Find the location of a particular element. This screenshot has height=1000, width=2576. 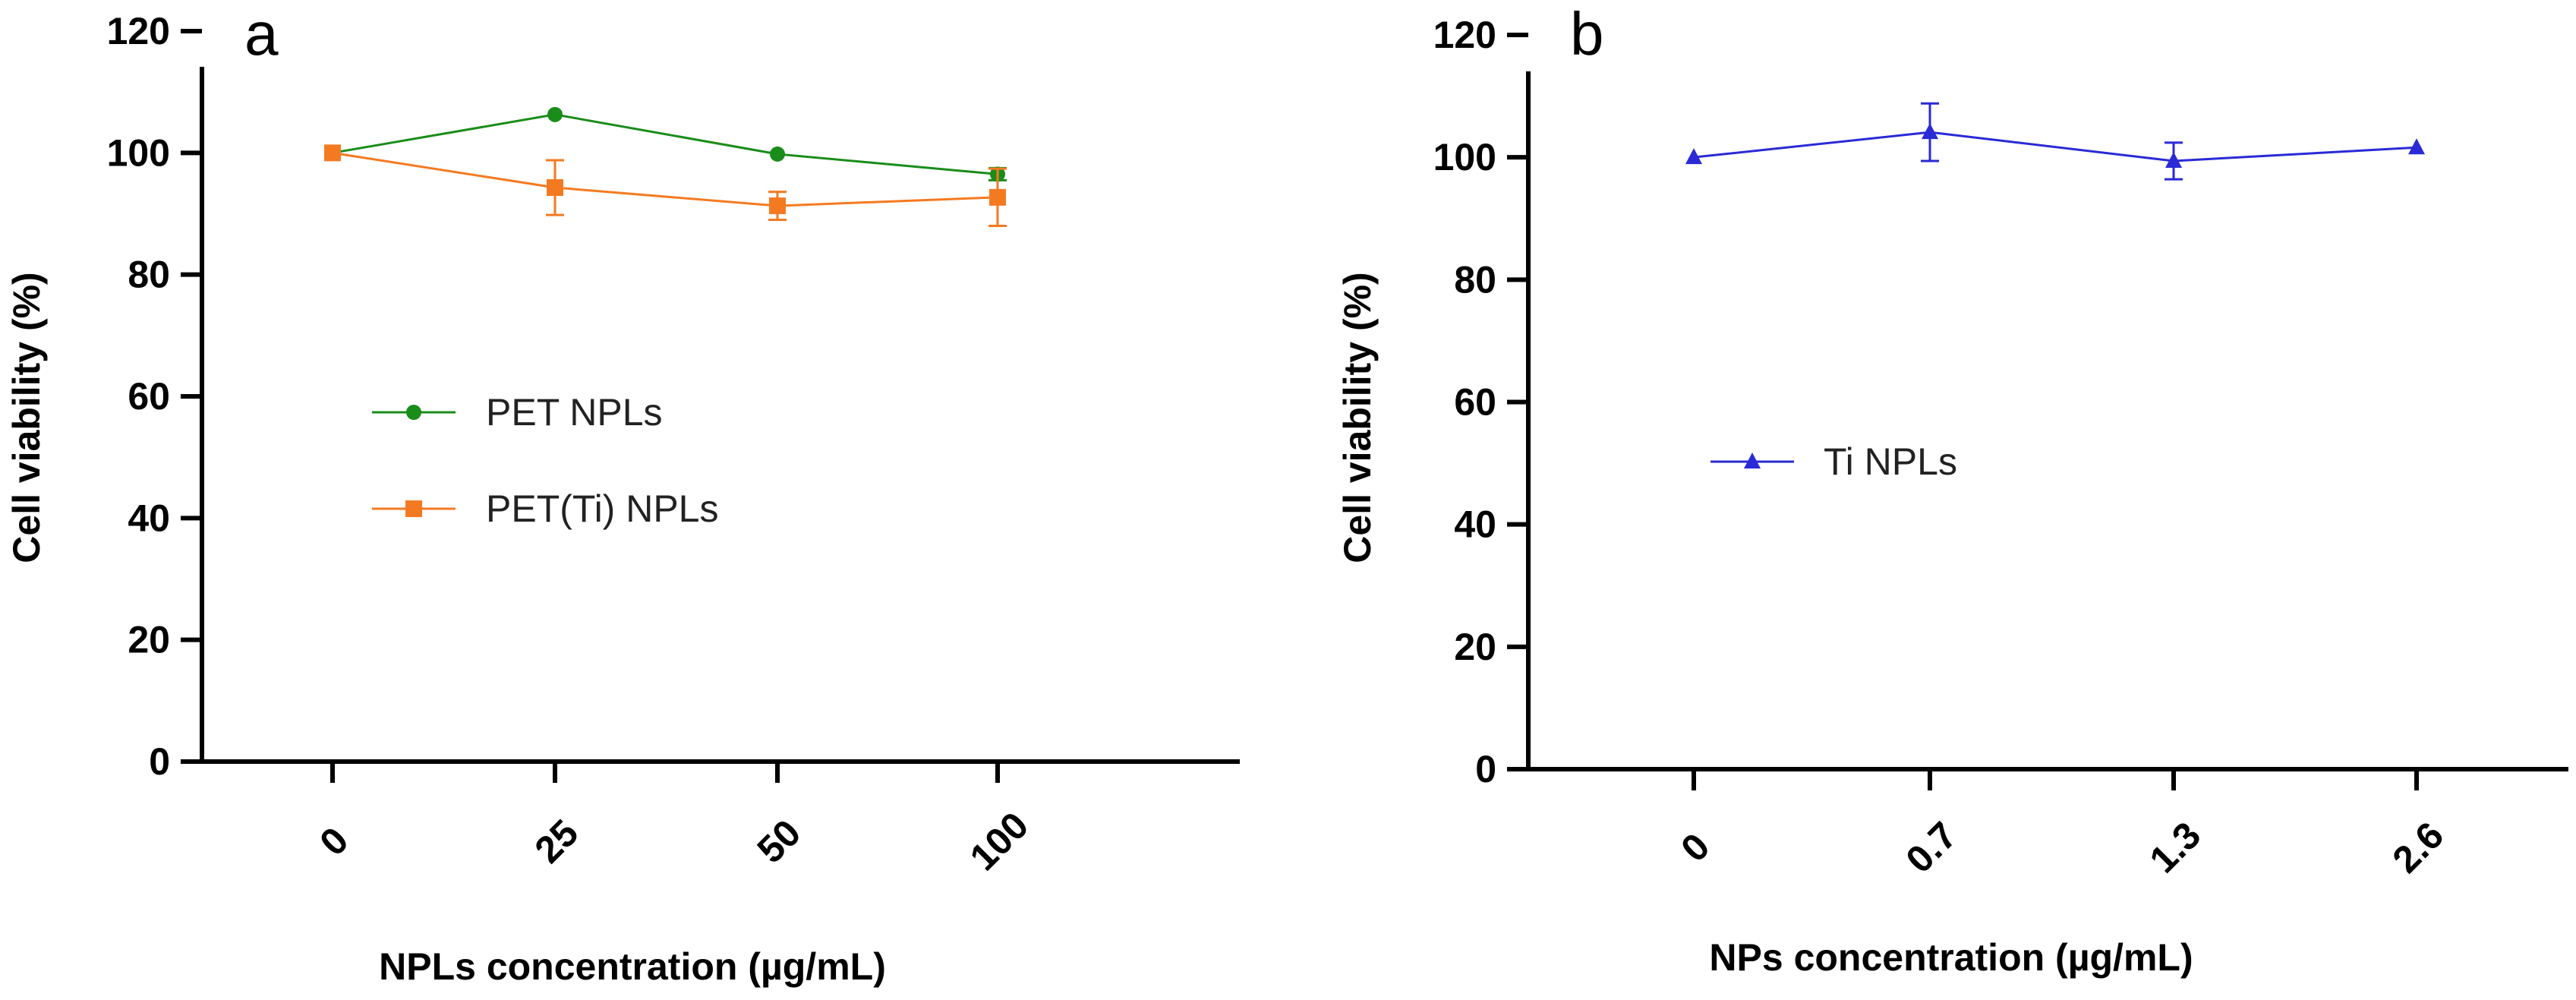

panel-b-letter: b is located at coordinates (1587, 34).